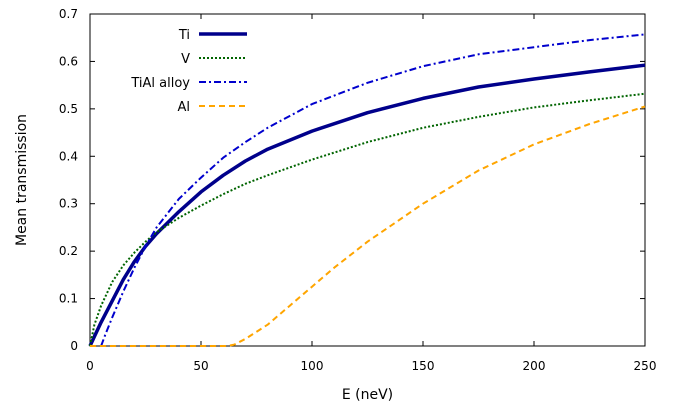  I want to click on x-axis-label: E (neV), so click(367, 395).